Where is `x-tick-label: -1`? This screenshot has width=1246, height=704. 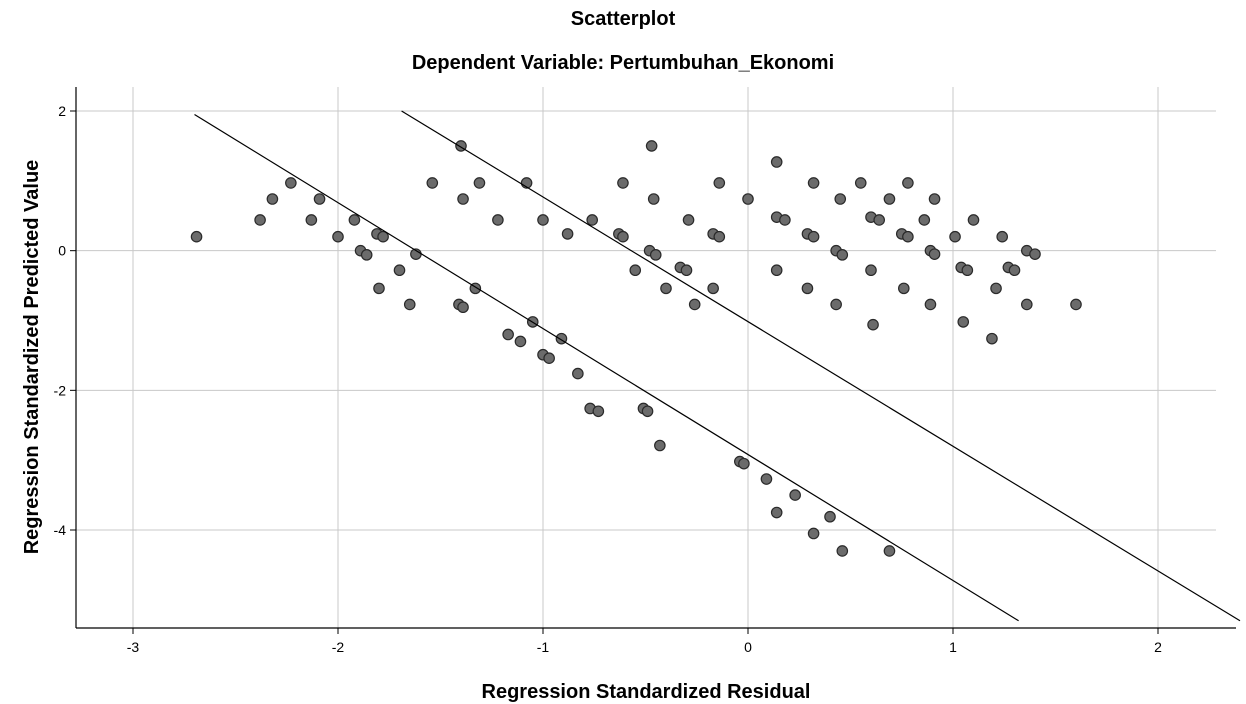
x-tick-label: -1 is located at coordinates (543, 647).